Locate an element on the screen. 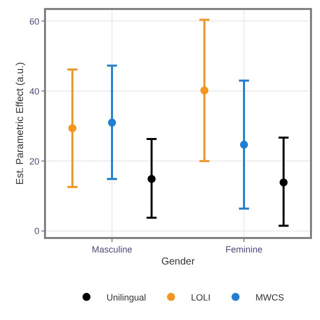 The image size is (320, 320). legend-label: MWCS is located at coordinates (270, 297).